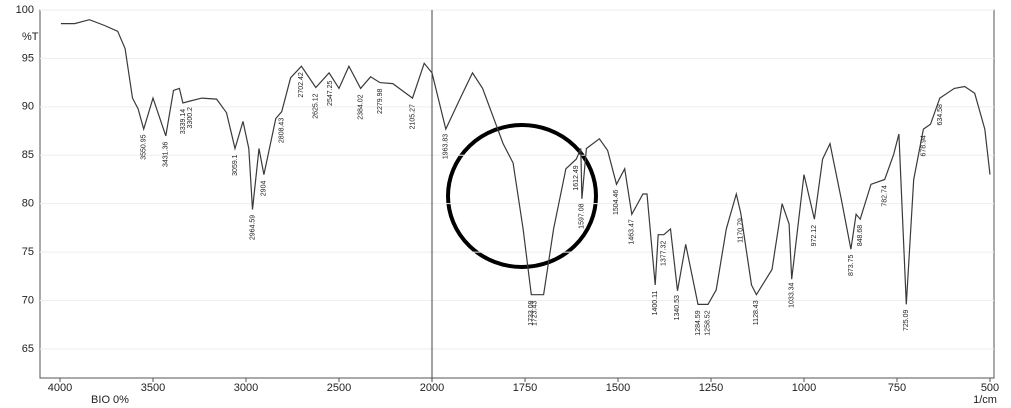 This screenshot has width=1011, height=408. What do you see at coordinates (990, 388) in the screenshot?
I see `x-tick-label: 500` at bounding box center [990, 388].